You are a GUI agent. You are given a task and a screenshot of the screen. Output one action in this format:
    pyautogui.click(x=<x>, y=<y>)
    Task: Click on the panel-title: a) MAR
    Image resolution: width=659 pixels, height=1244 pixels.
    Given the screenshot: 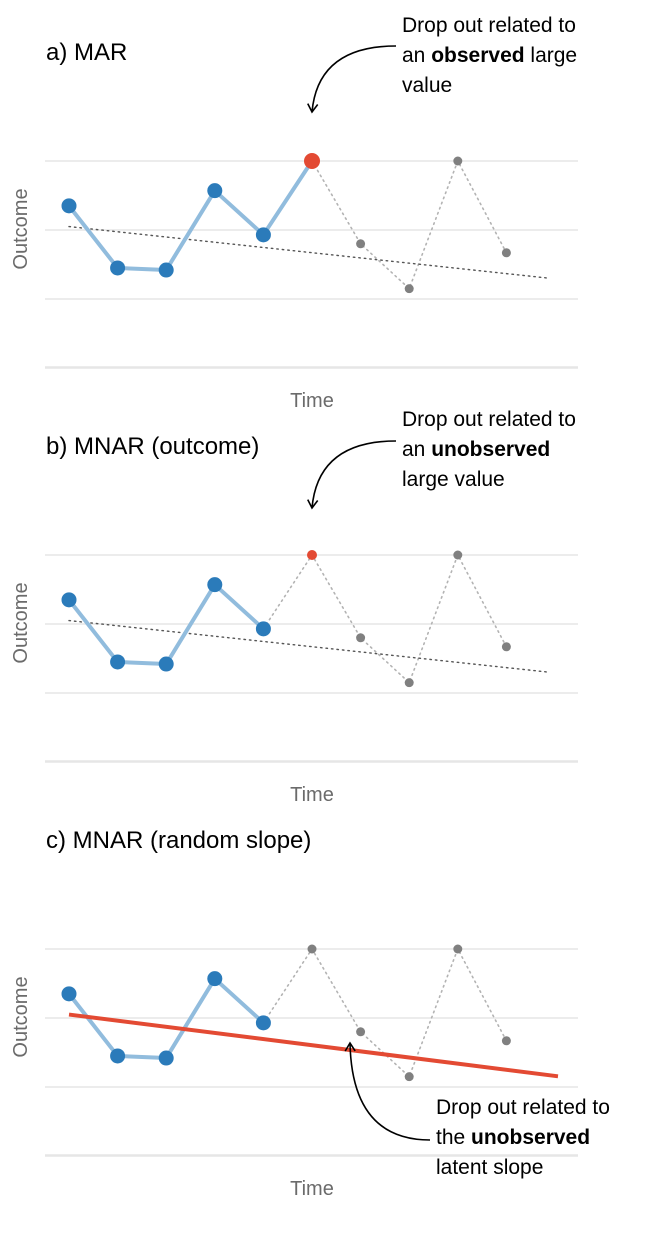 What is the action you would take?
    pyautogui.click(x=86, y=52)
    